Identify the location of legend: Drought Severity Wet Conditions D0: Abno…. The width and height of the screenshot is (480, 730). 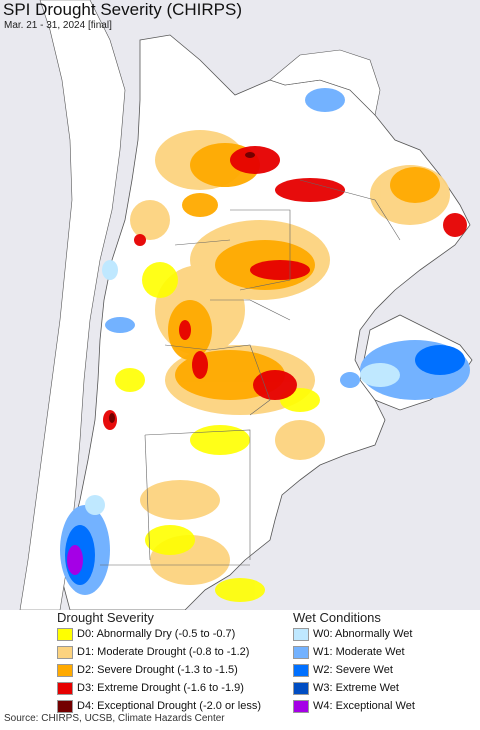
(240, 661).